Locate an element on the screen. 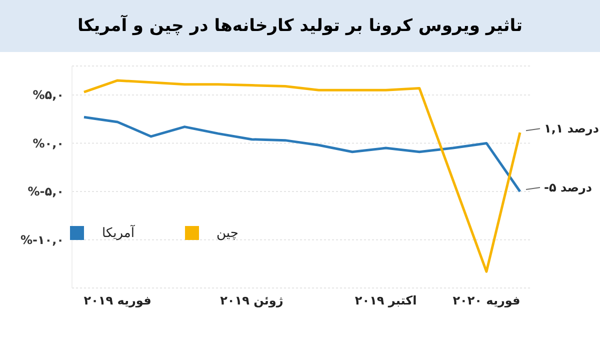 The image size is (600, 343). data-label: -۵ درصد is located at coordinates (568, 187).